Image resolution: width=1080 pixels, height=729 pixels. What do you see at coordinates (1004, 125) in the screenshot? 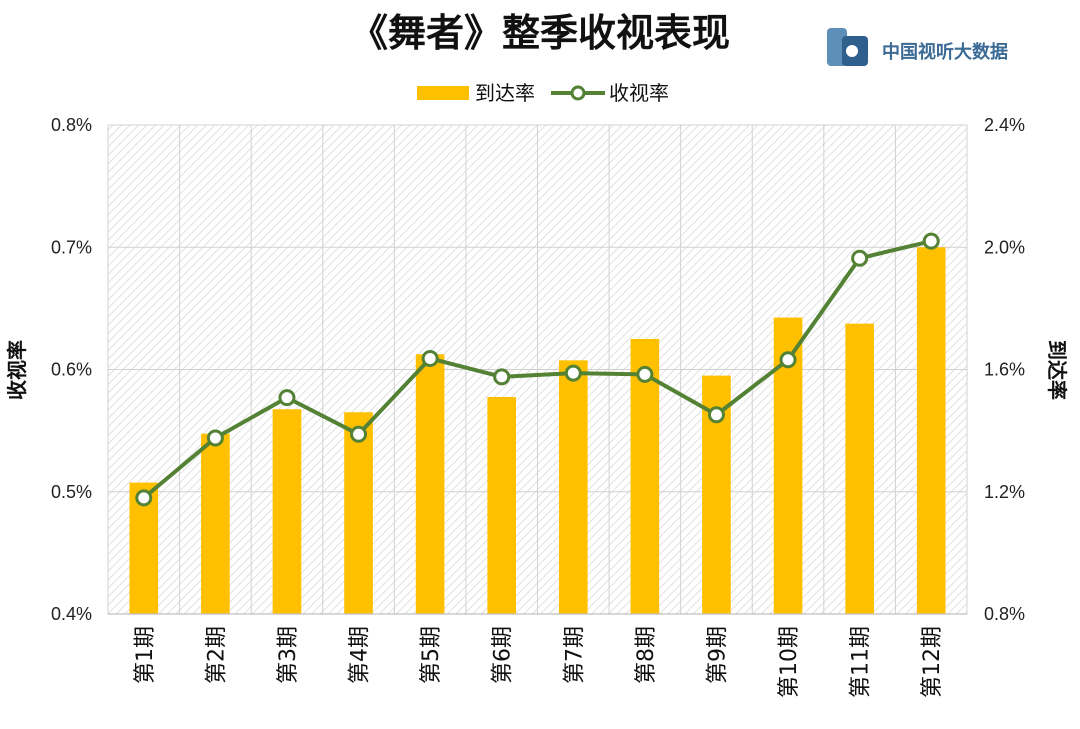
I see `y2-tick-label: 2.4%` at bounding box center [1004, 125].